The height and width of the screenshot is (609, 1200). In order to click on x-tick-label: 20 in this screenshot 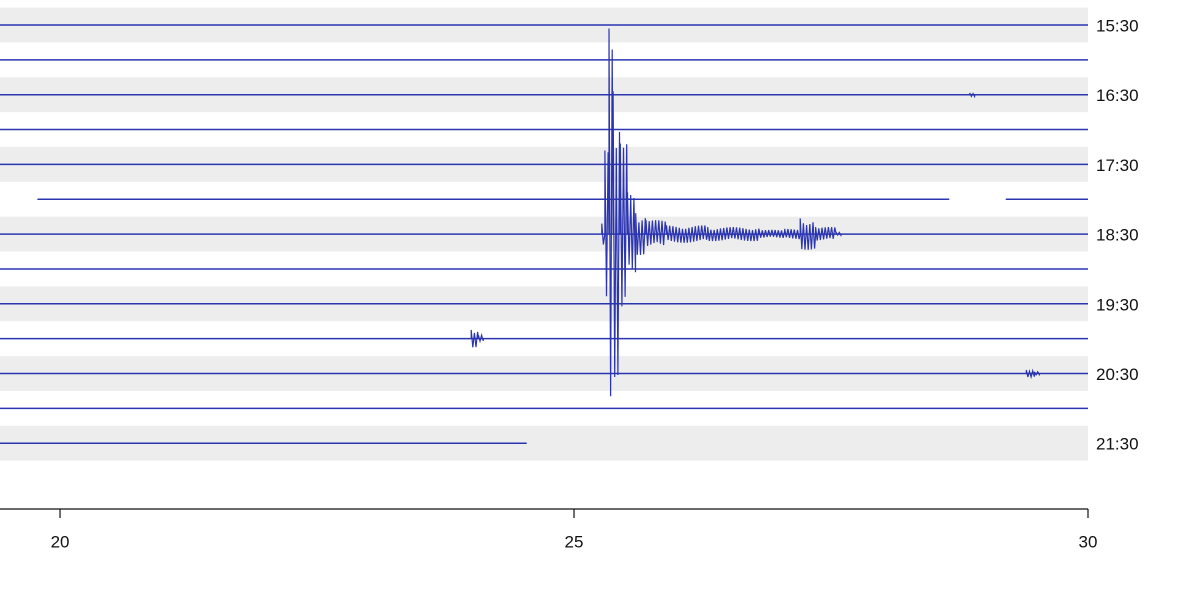, I will do `click(60, 541)`.